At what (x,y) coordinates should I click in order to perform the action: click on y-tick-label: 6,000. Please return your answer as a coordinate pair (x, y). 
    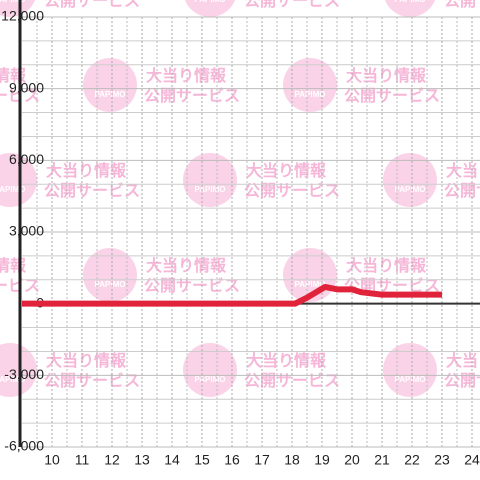
    Looking at the image, I should click on (26, 159).